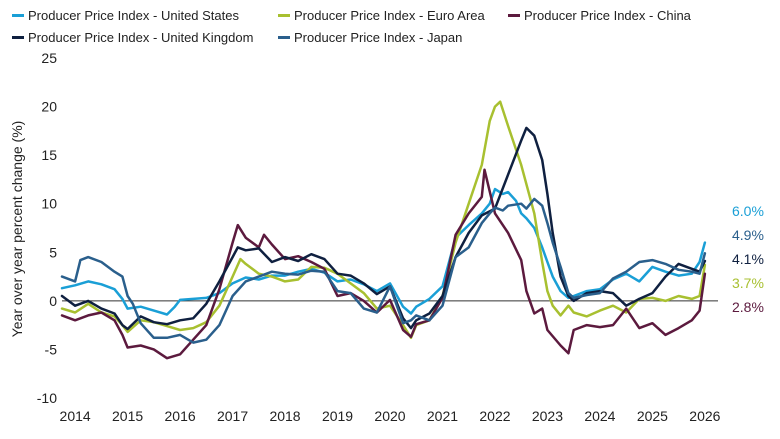 Image resolution: width=780 pixels, height=439 pixels. I want to click on x-tick-label: 2025, so click(652, 416).